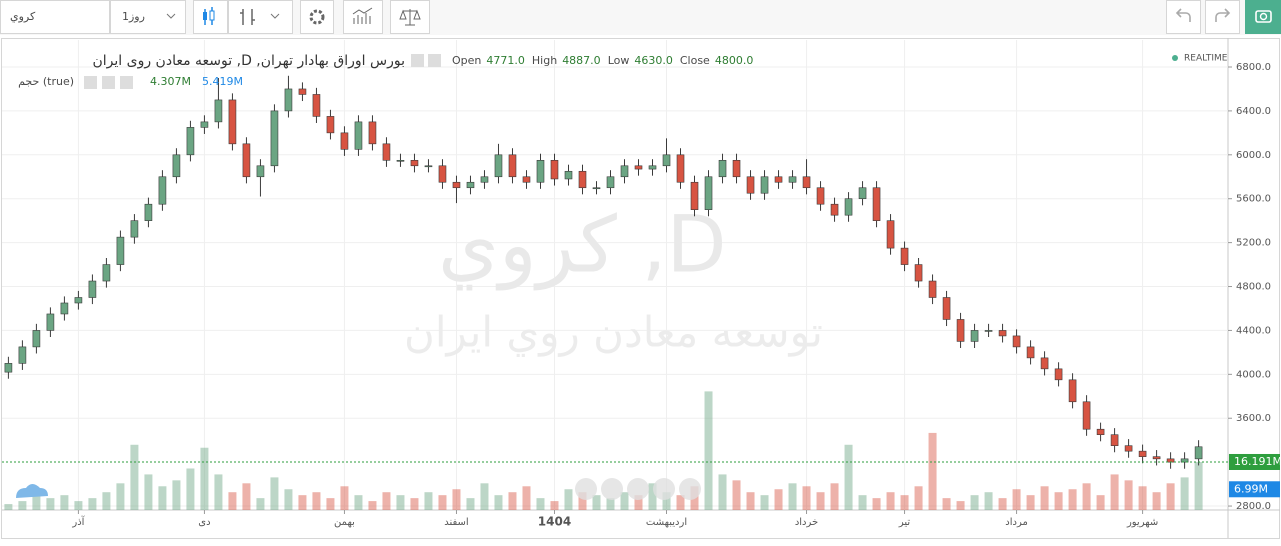 The image size is (1281, 546). I want to click on x-tick-label: دی, so click(204, 522).